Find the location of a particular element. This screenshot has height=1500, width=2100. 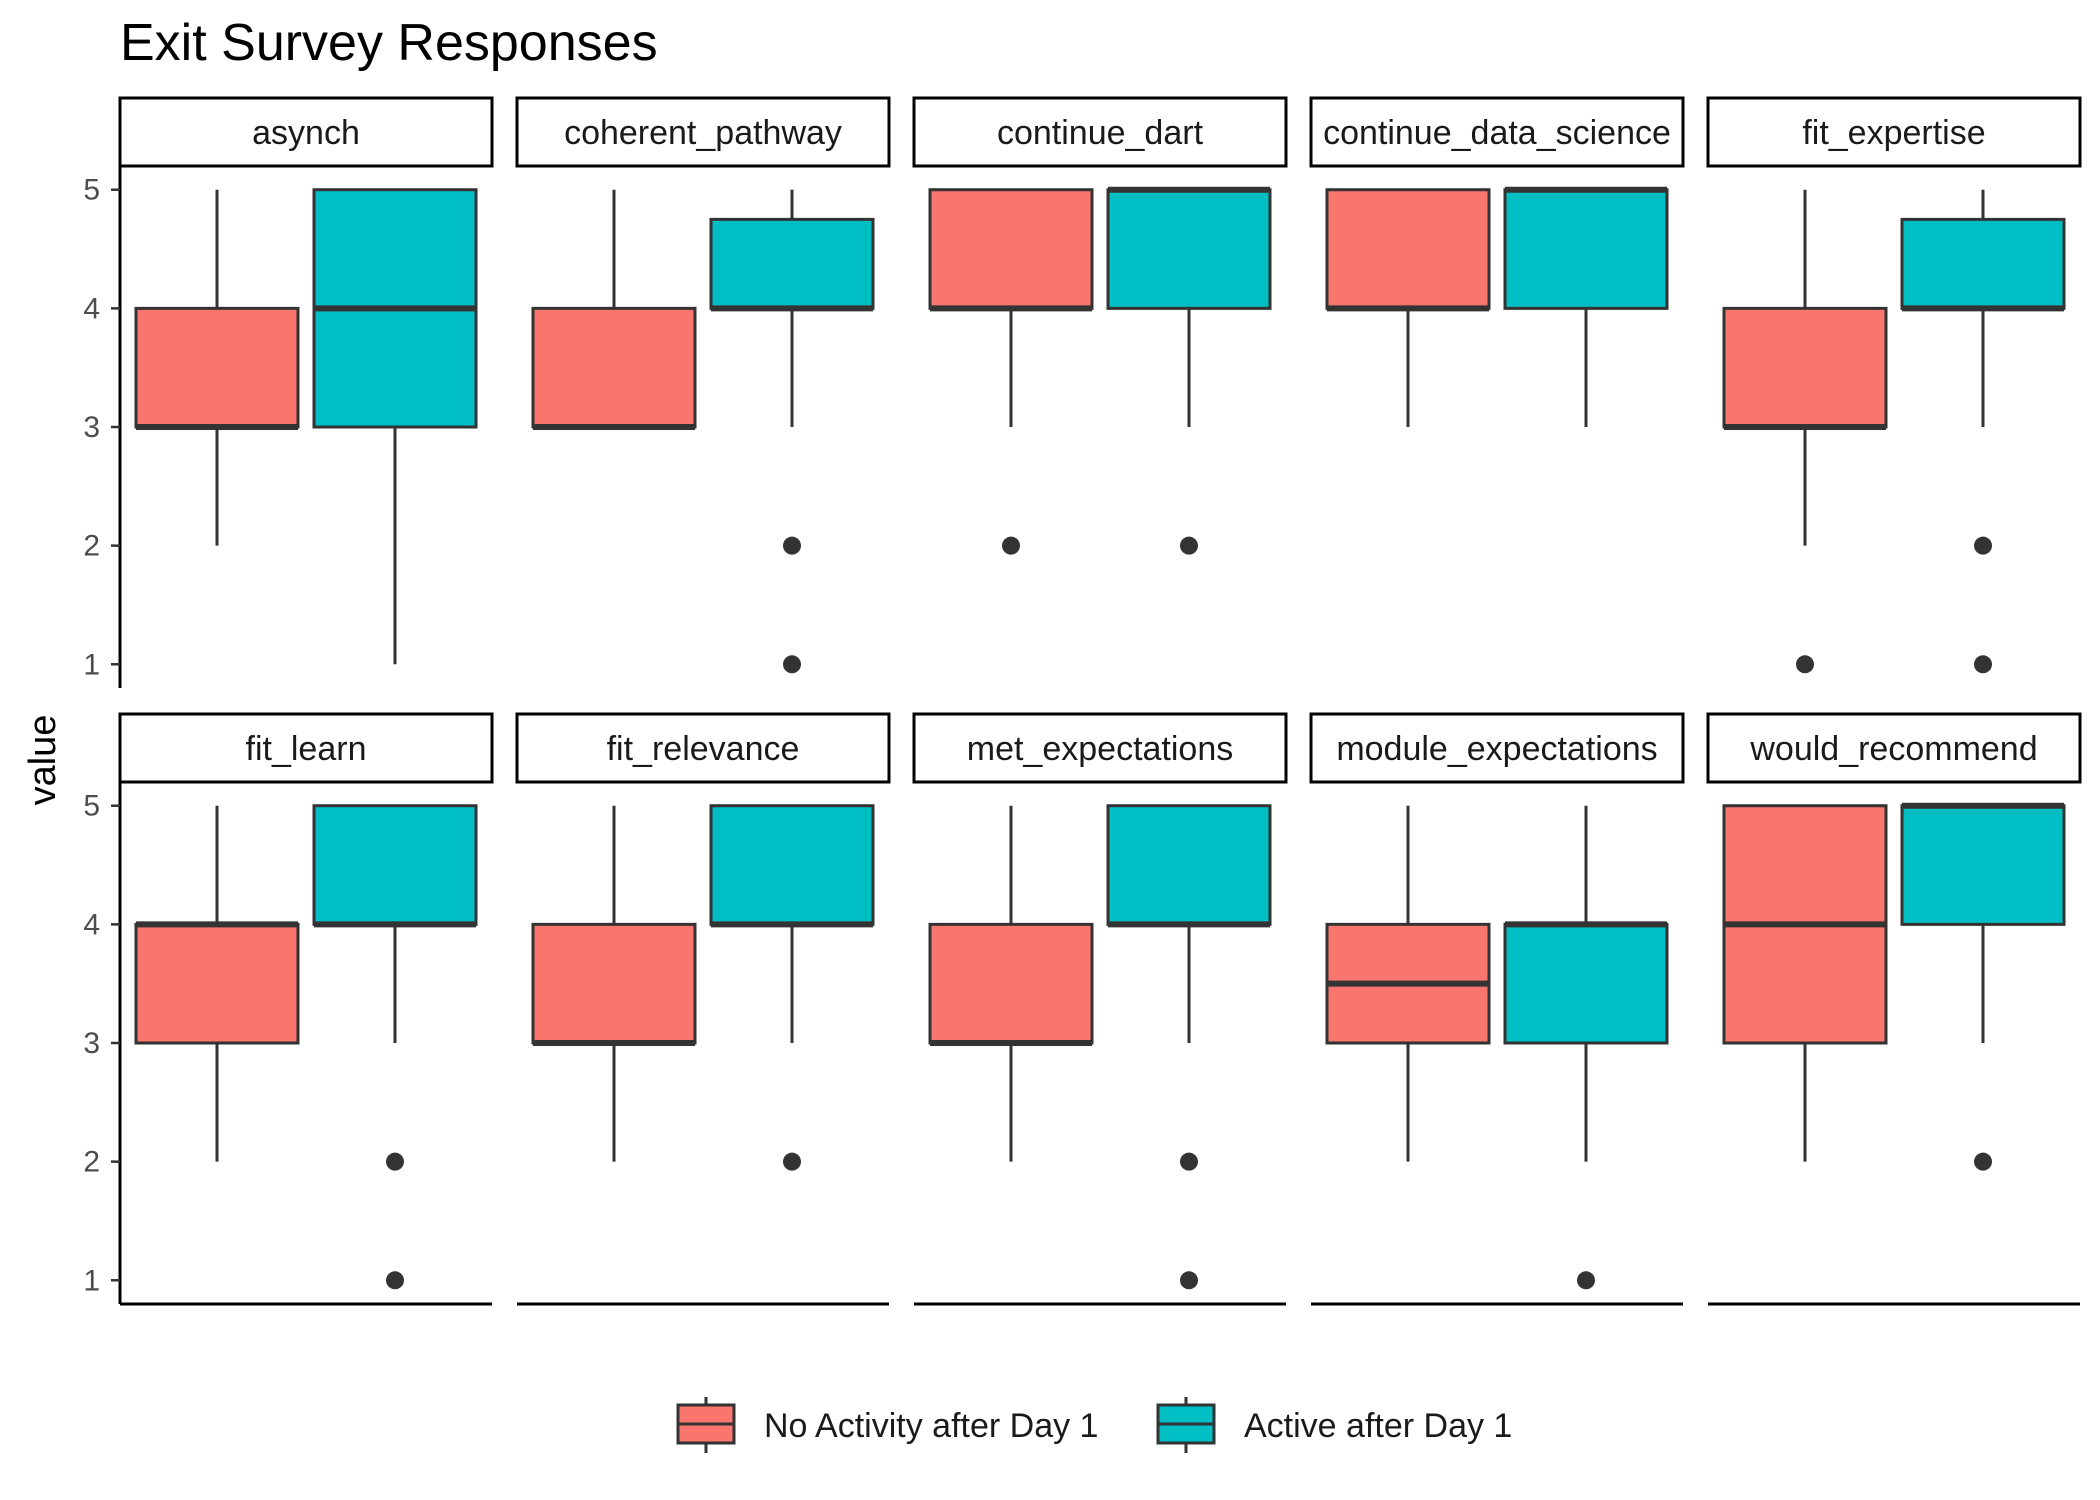

facet-panel: fit_relevance is located at coordinates (703, 1009).